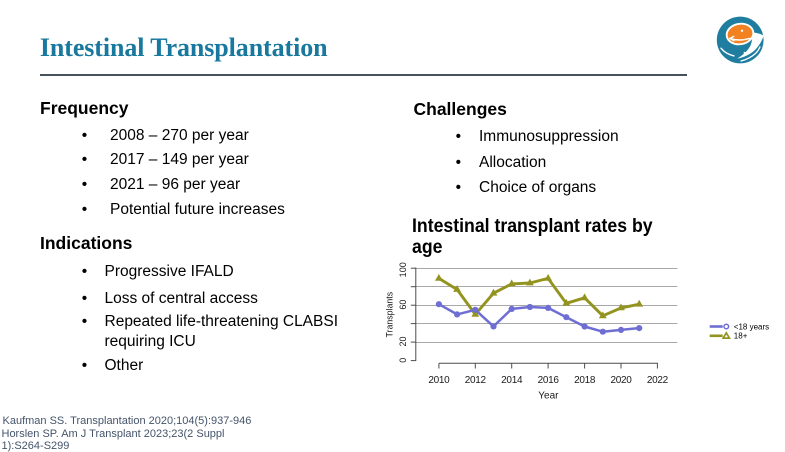 The image size is (785, 452). I want to click on svg-text: 20, so click(403, 341).